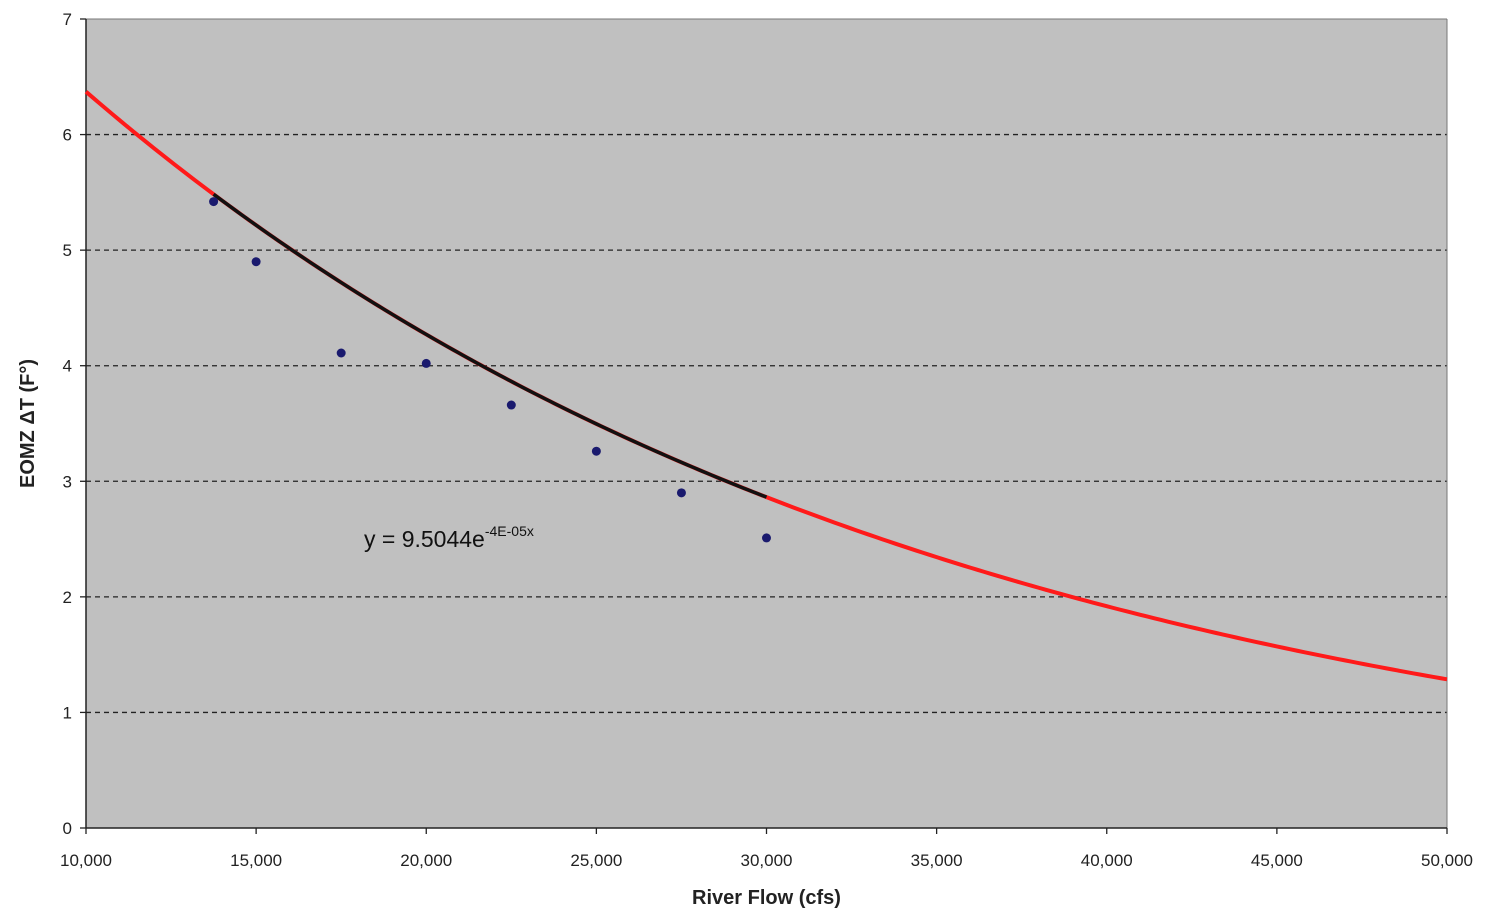 The height and width of the screenshot is (916, 1488). Describe the element at coordinates (256, 860) in the screenshot. I see `x-tick-label: 15,000` at that location.